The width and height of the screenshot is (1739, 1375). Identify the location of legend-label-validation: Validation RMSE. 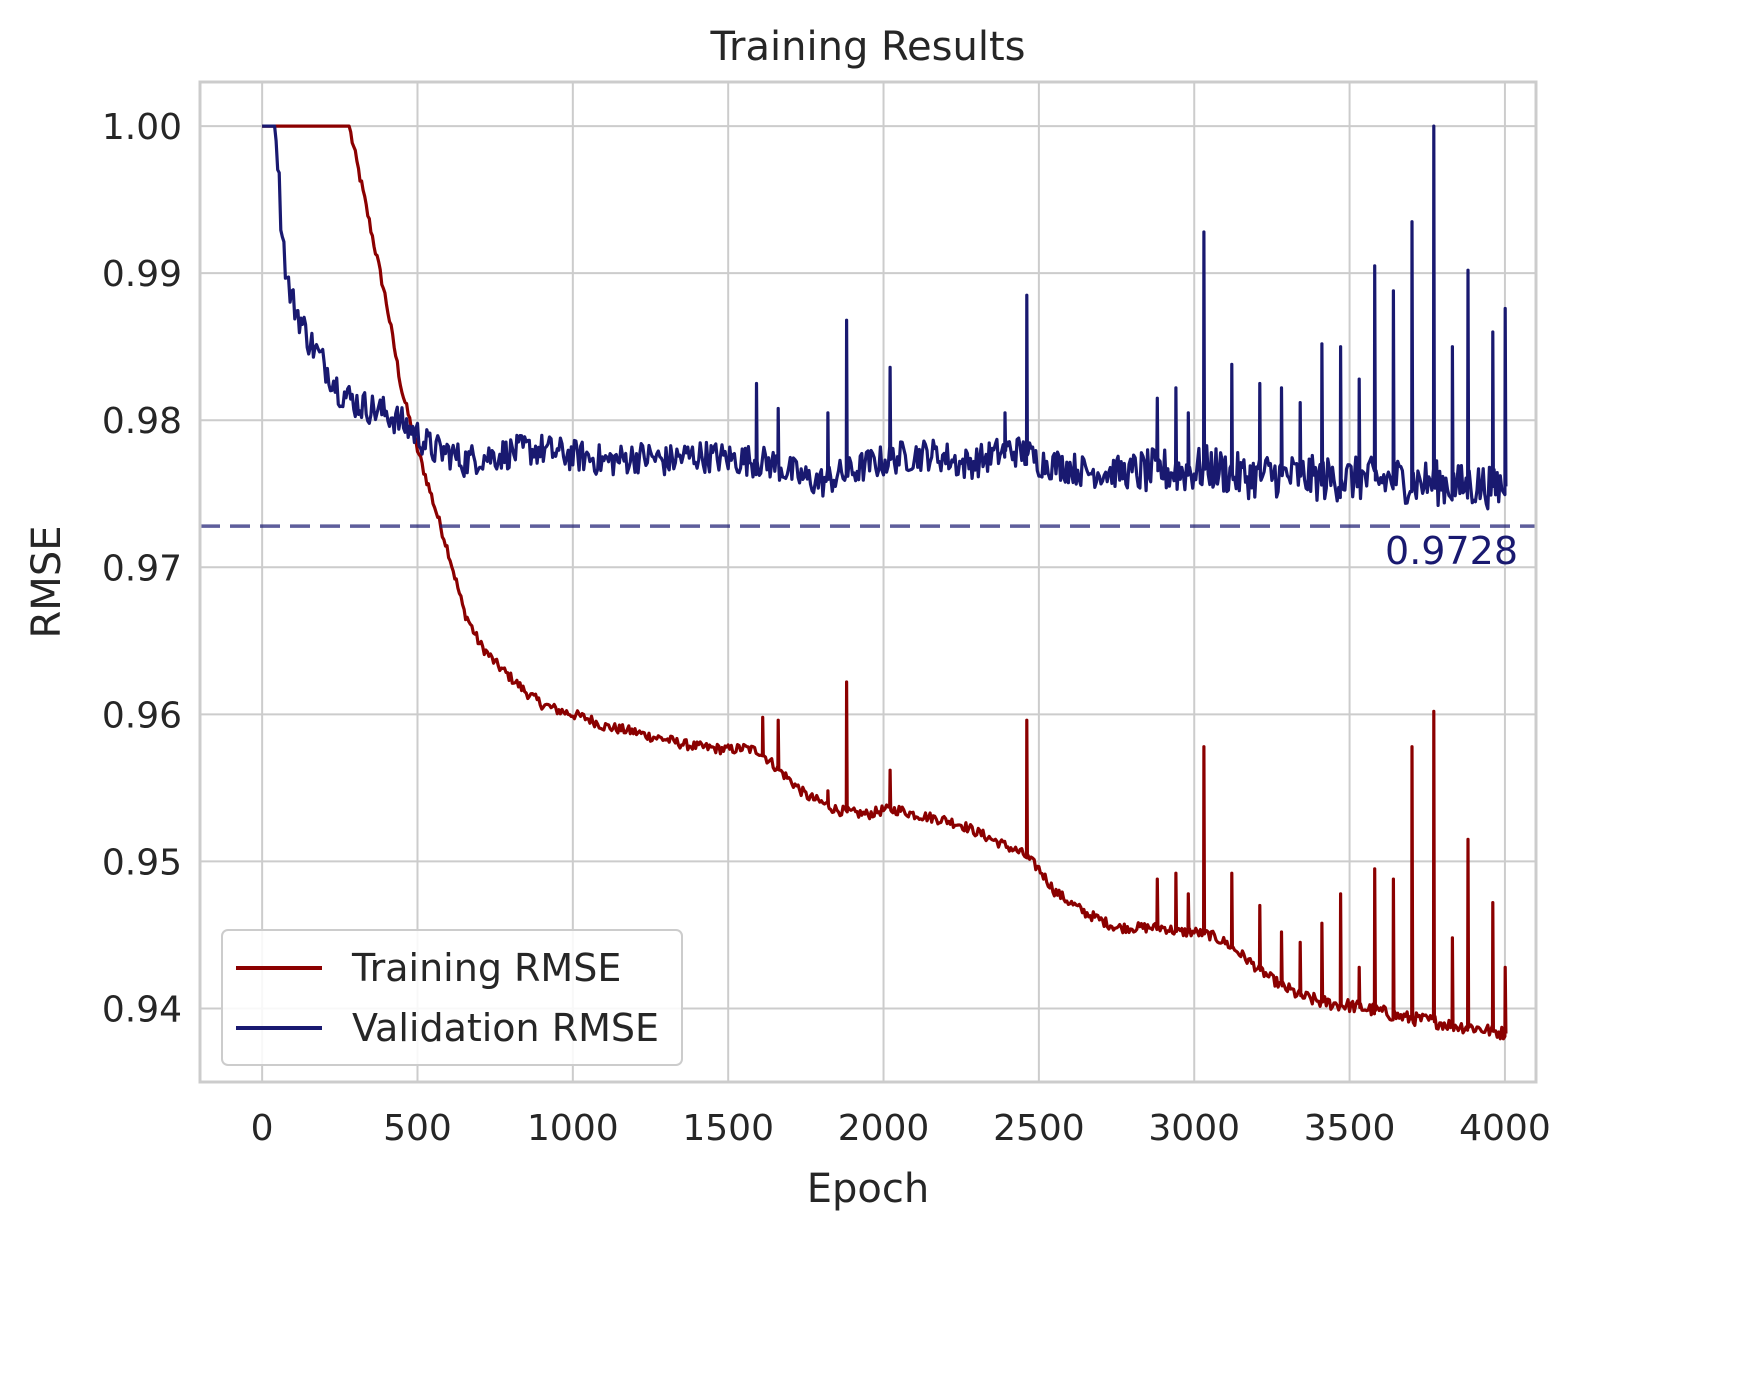
(505, 1028).